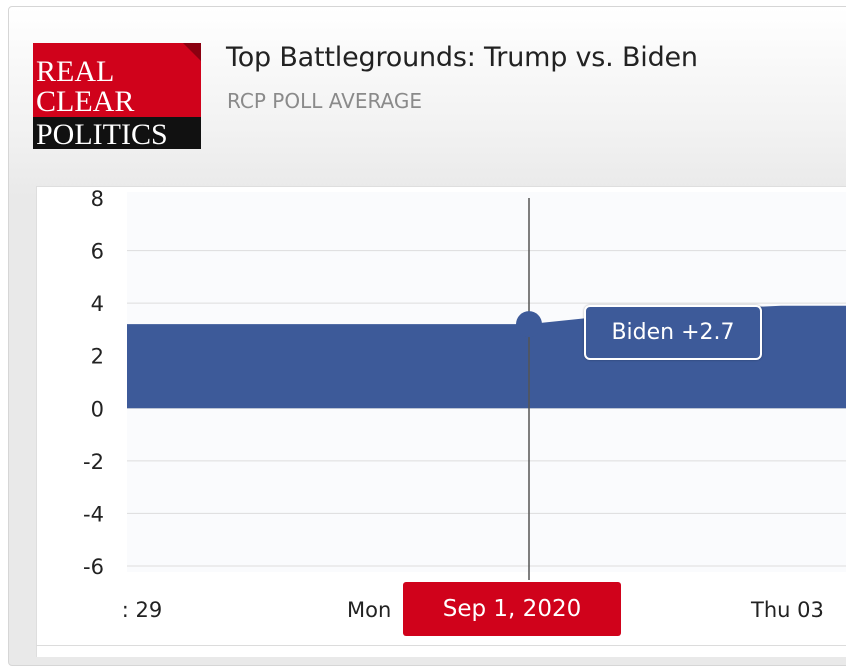 Image resolution: width=846 pixels, height=666 pixels. Describe the element at coordinates (97, 409) in the screenshot. I see `y-tick-label: 0` at that location.